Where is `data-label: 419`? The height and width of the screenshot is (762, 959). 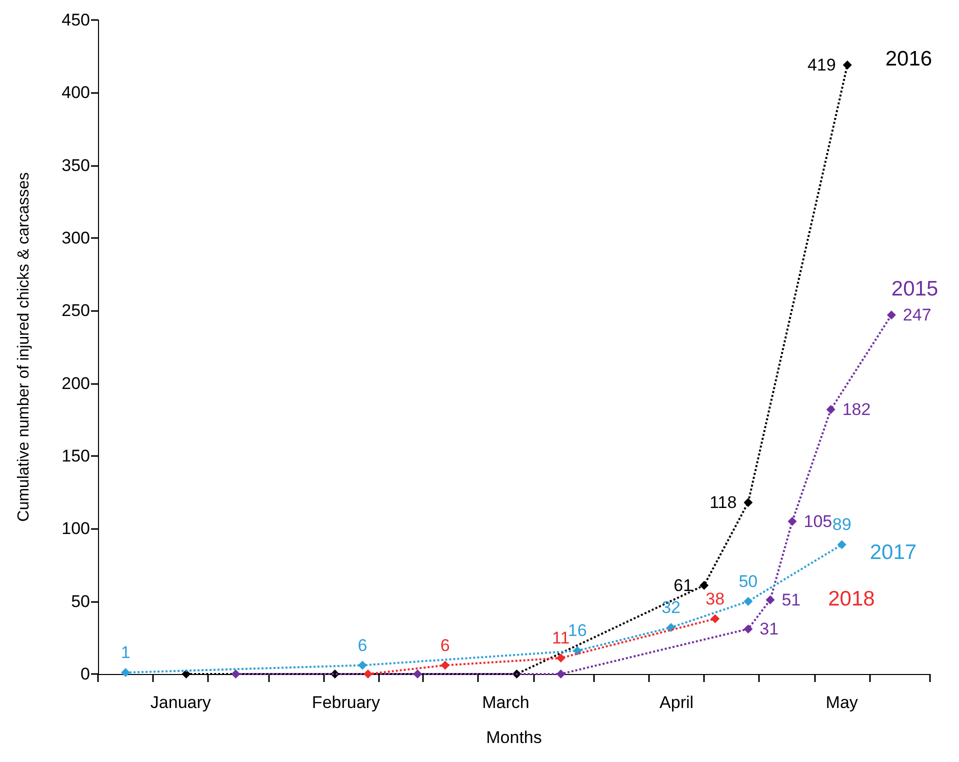
data-label: 419 is located at coordinates (821, 65).